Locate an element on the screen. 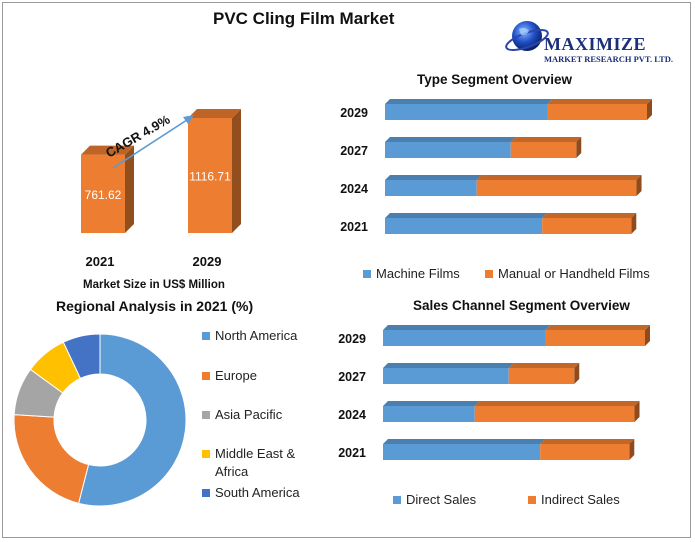 The image size is (695, 542). region-legend-1-label: Europe is located at coordinates (236, 375).